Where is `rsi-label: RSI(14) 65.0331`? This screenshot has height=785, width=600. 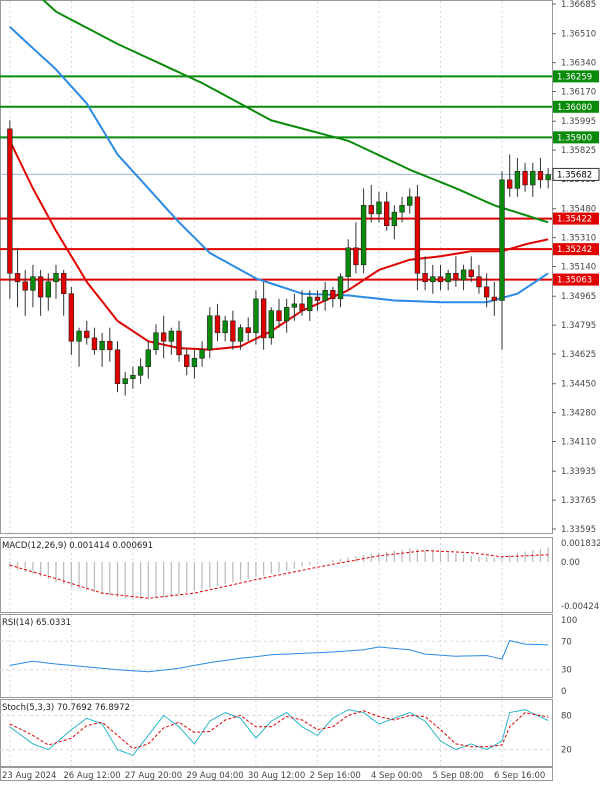
rsi-label: RSI(14) 65.0331 is located at coordinates (36, 623).